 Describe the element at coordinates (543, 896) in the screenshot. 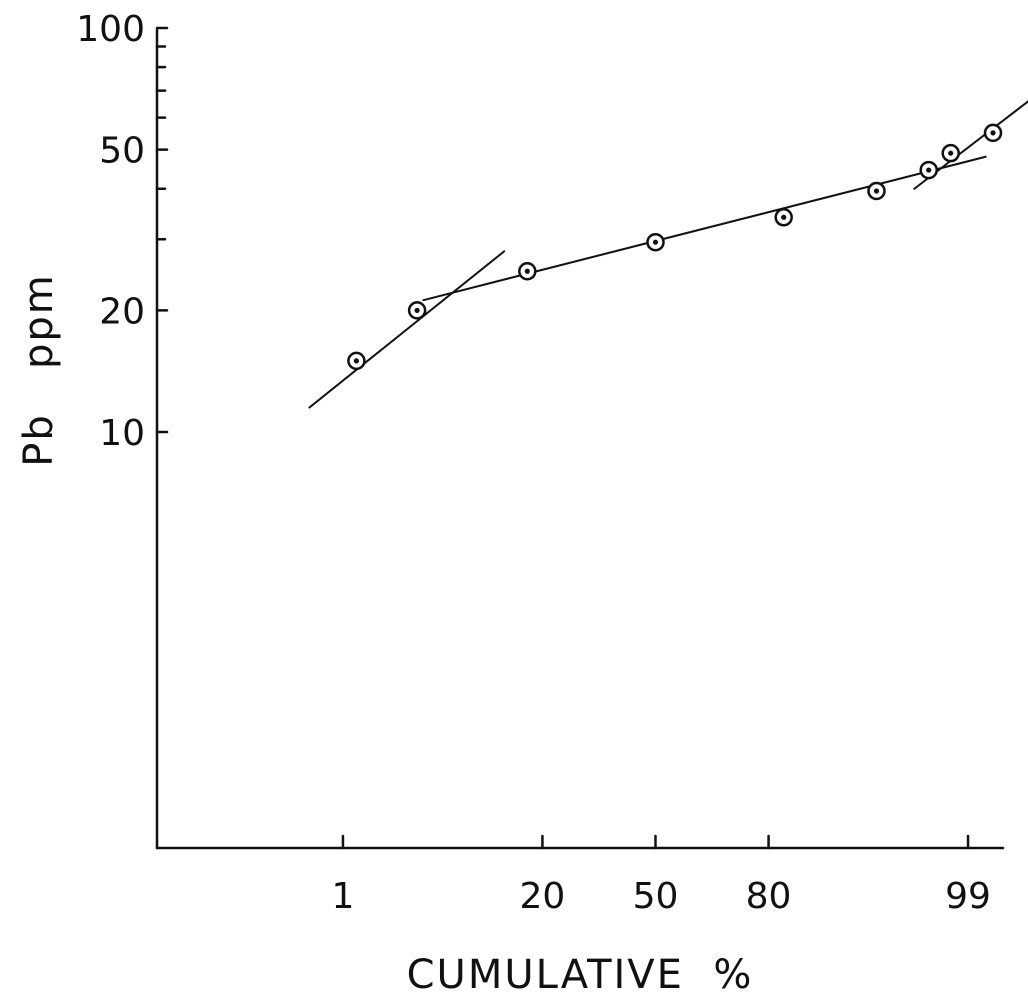

I see `x-tick-label: 20` at that location.